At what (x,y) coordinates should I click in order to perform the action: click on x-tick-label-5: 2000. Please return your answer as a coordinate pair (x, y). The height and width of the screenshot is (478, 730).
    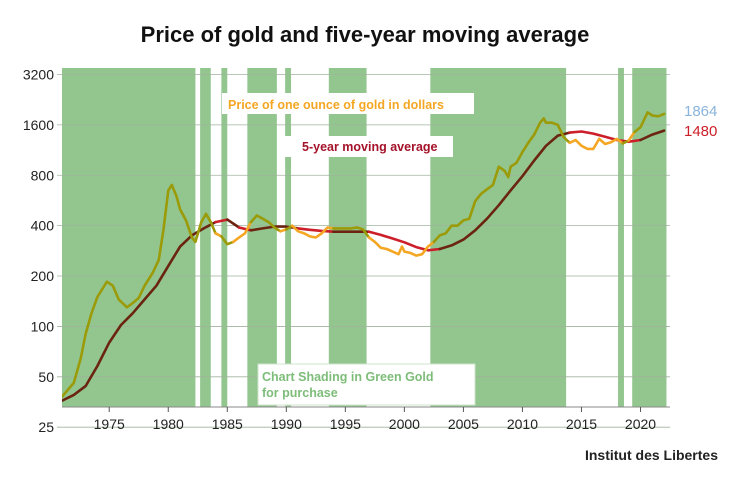
    Looking at the image, I should click on (404, 424).